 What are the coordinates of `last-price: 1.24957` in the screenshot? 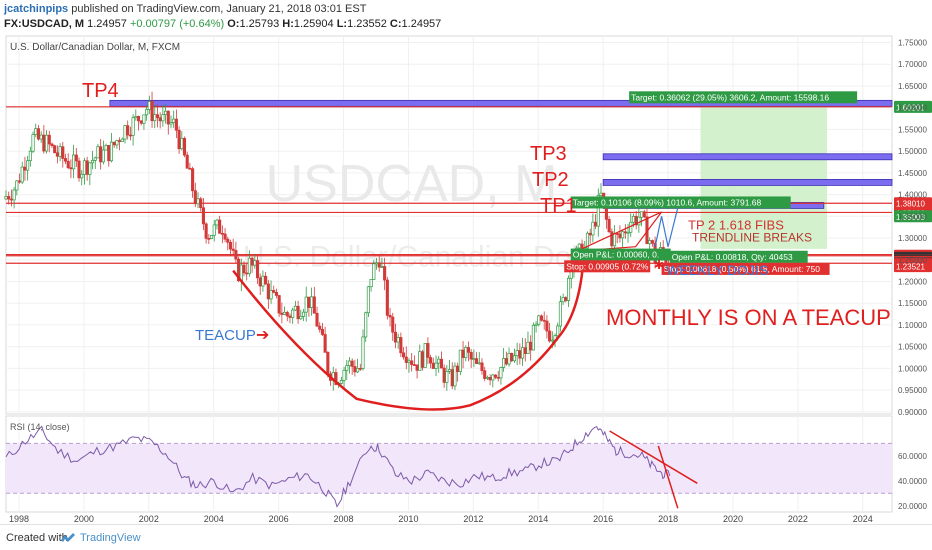 It's located at (107, 24).